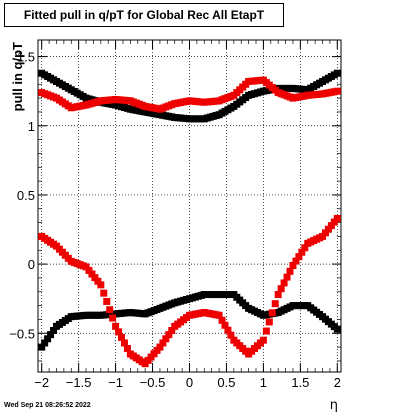 The height and width of the screenshot is (414, 400). Describe the element at coordinates (41, 382) in the screenshot. I see `x-tick-label-0: −2` at that location.